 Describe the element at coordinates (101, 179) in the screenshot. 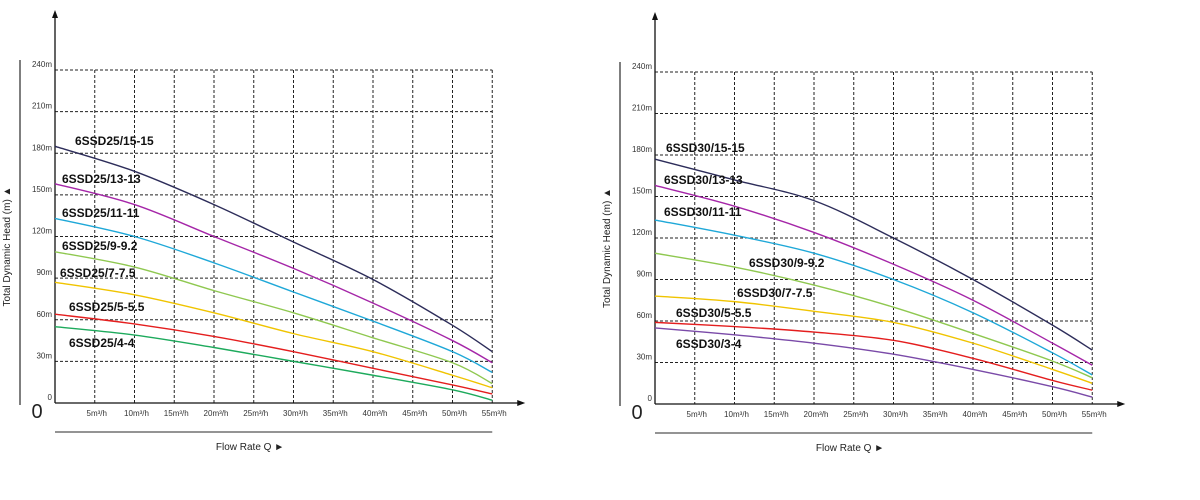

I see `series-label: 6SSD25/13-13` at that location.